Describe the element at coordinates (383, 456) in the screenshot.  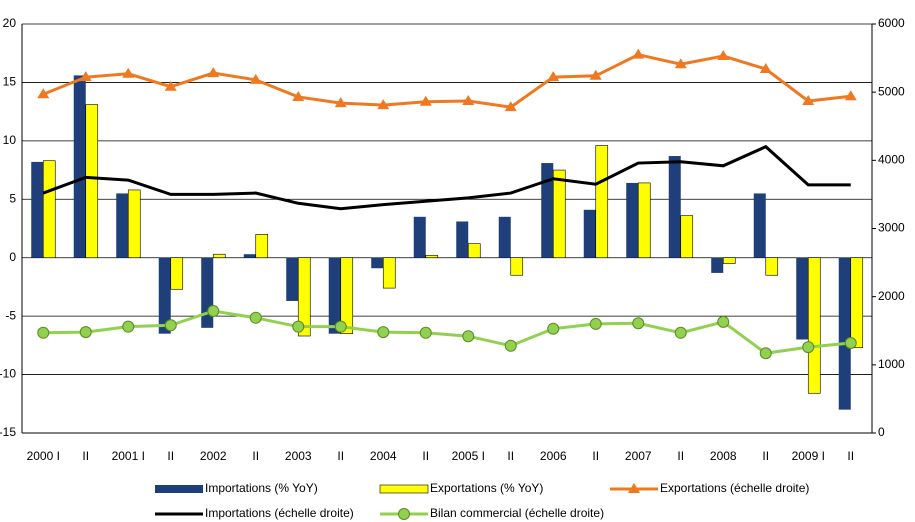
I see `x-tick-label: 2004` at that location.